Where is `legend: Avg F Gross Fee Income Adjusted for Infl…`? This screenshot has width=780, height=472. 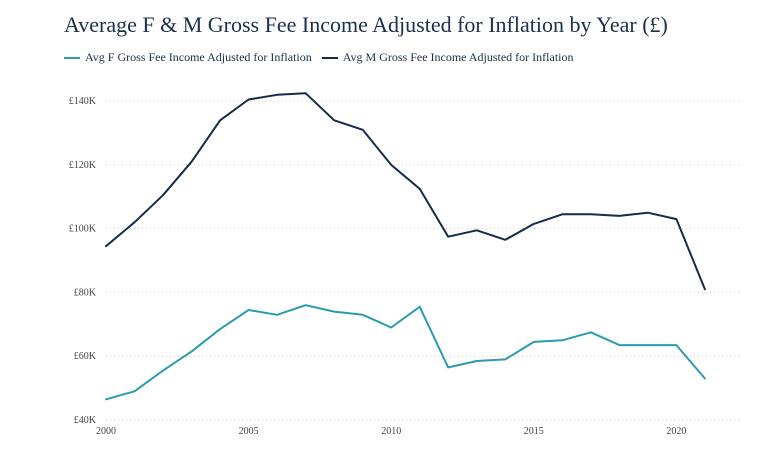 legend: Avg F Gross Fee Income Adjusted for Infl… is located at coordinates (324, 57).